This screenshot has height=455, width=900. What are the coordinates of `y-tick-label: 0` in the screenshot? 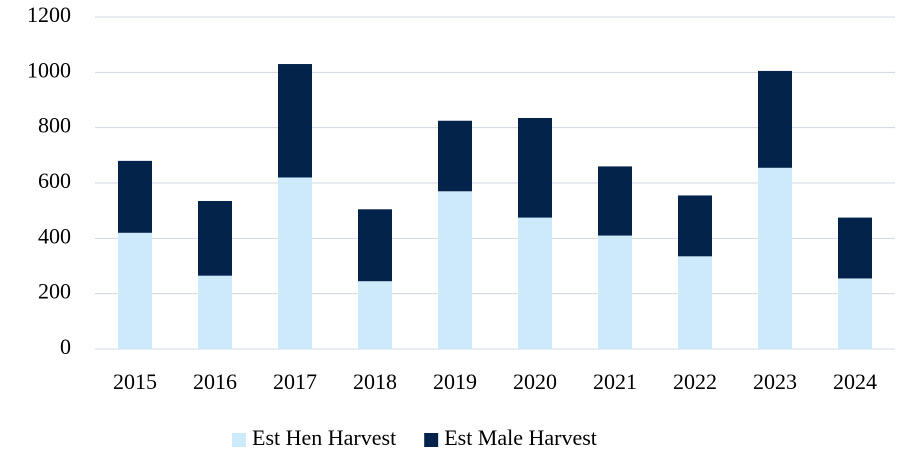 It's located at (65, 346).